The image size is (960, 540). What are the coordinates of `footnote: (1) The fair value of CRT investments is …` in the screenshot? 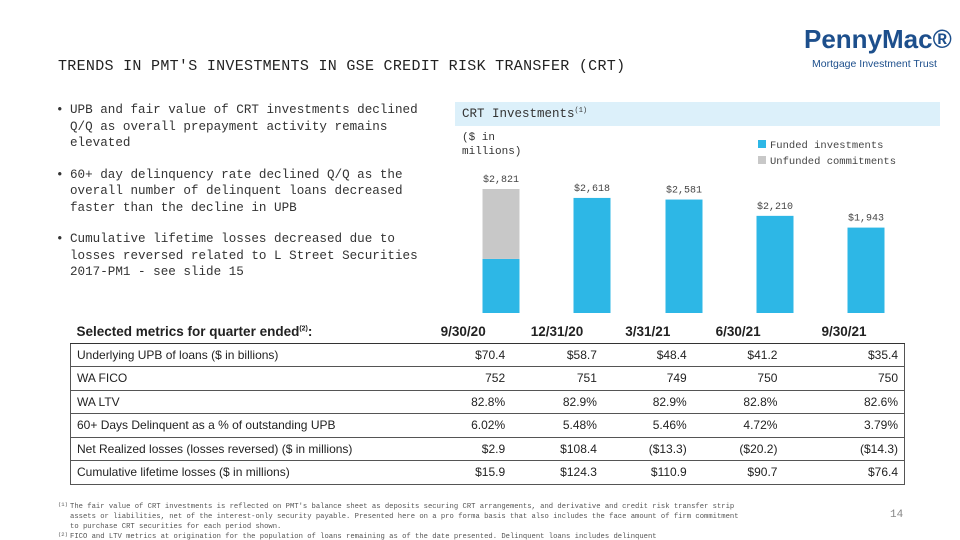 It's located at (403, 516).